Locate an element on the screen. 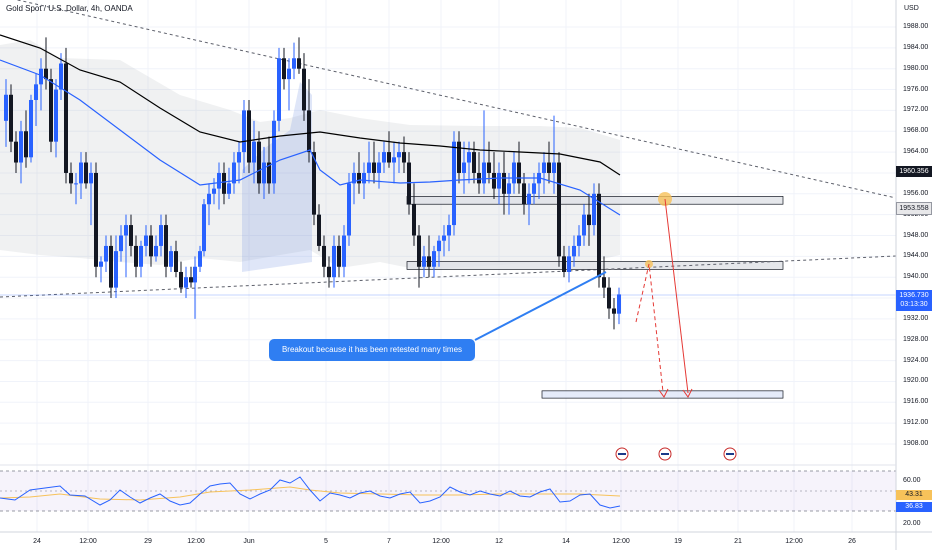  price-scale-unit: USD is located at coordinates (911, 8).